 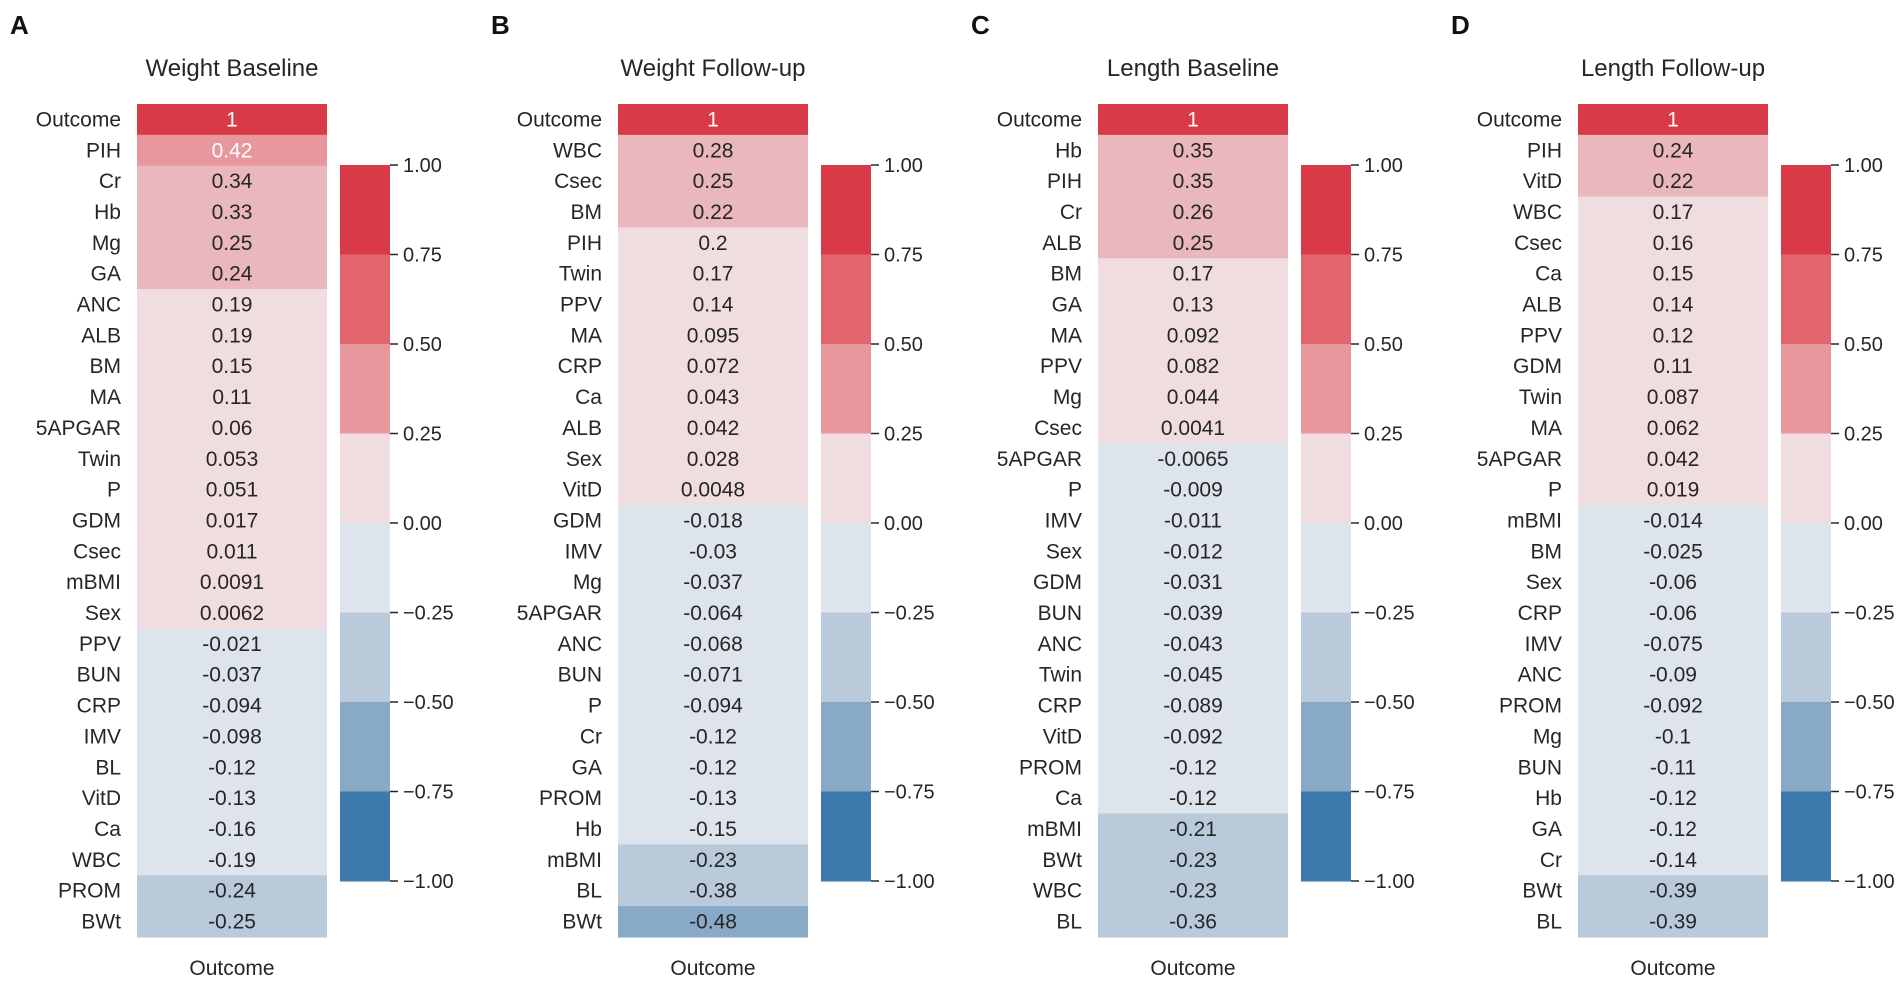 I want to click on cell-value-label: 0.051, so click(x=232, y=490).